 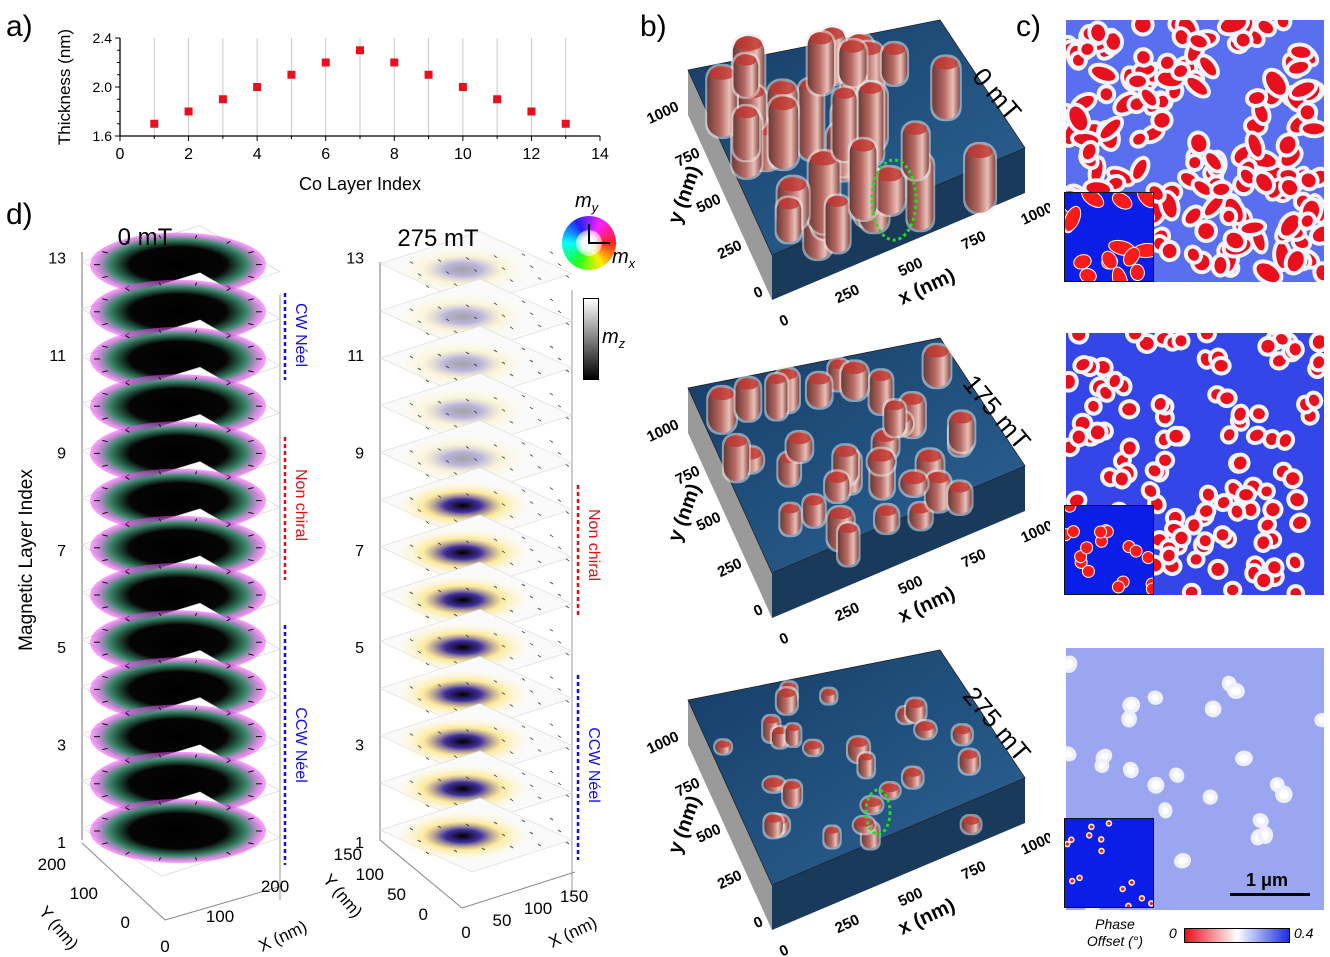 I want to click on x-tick-label: 12, so click(x=532, y=154).